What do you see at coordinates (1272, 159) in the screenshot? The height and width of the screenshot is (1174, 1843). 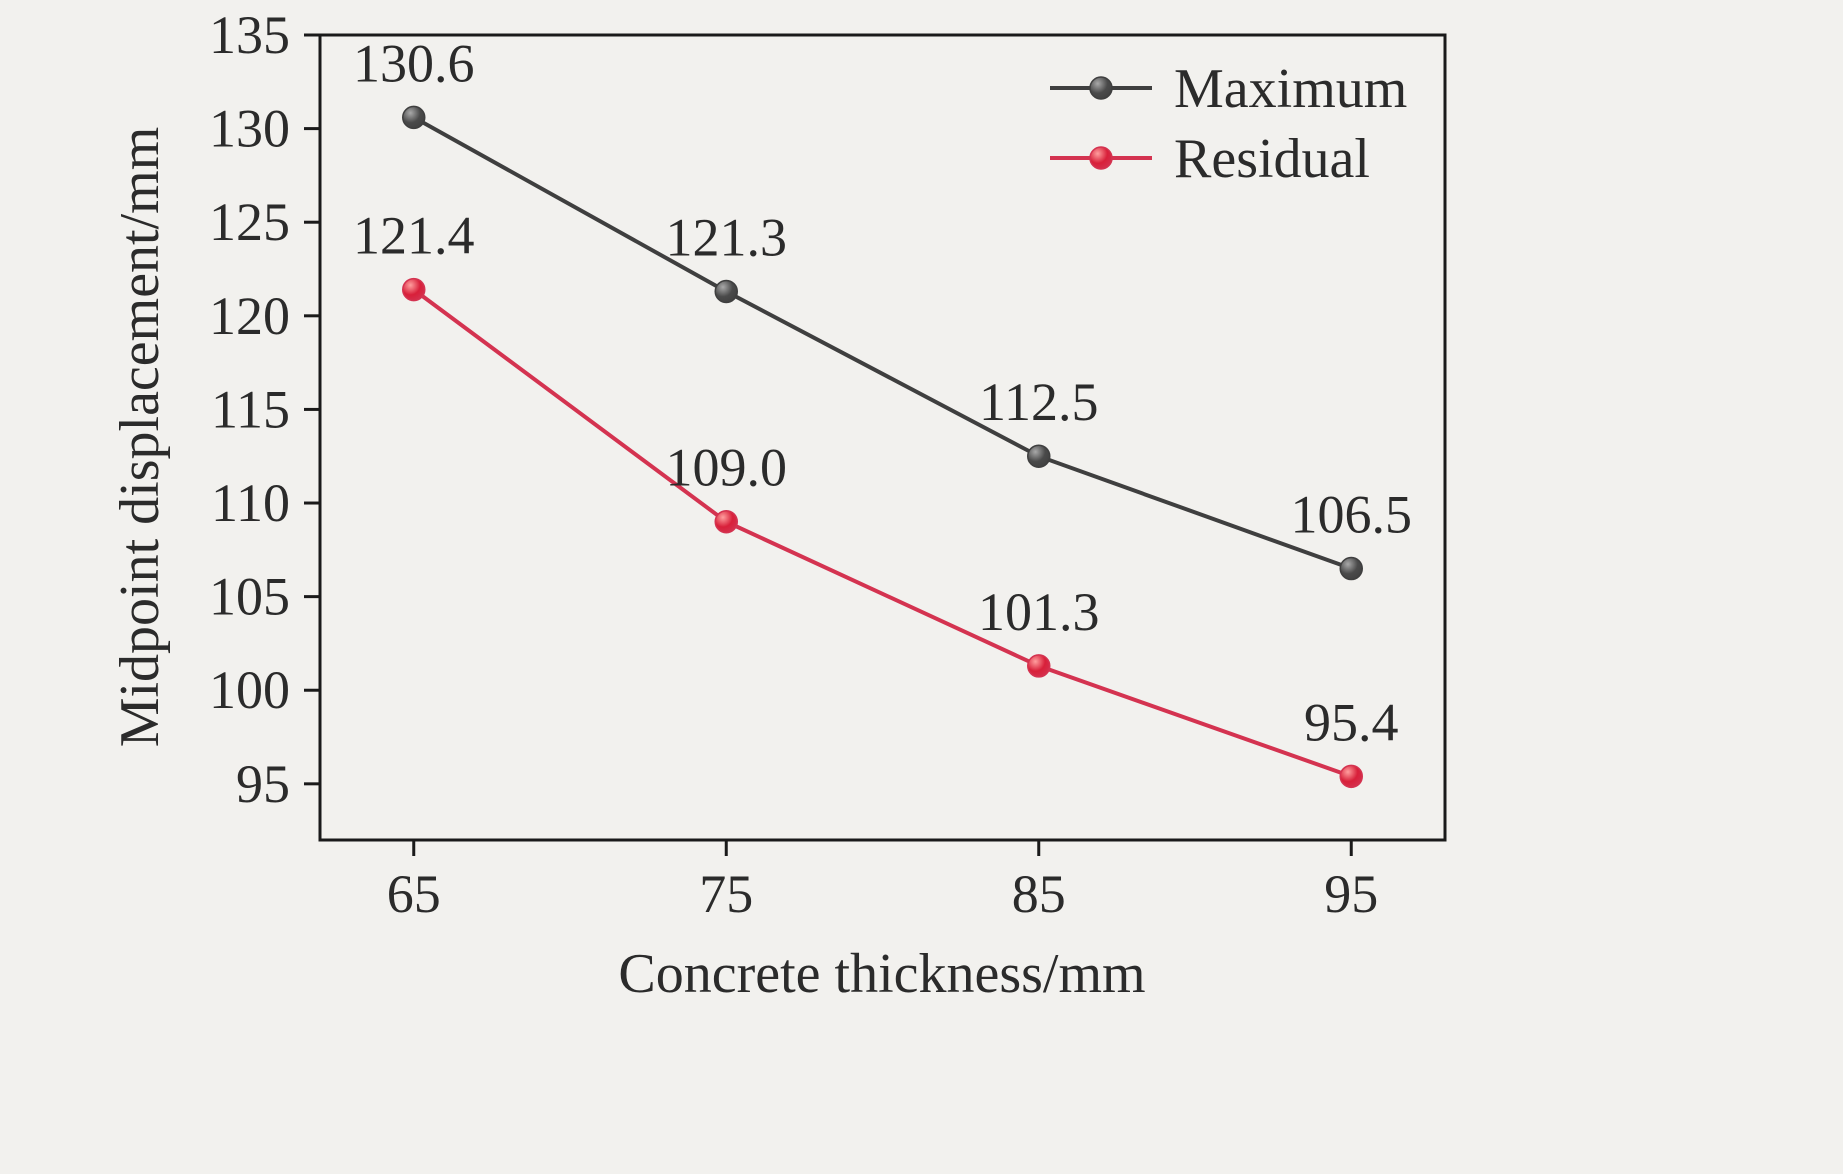 I see `legend-label-residual: Residual` at bounding box center [1272, 159].